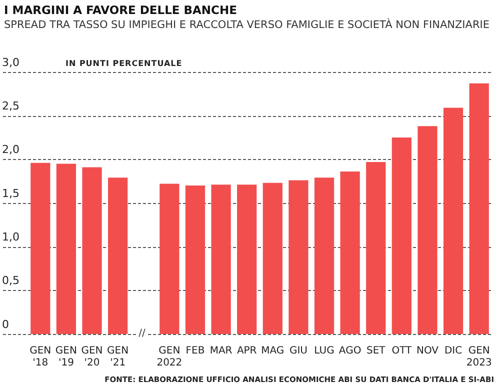 This screenshot has height=389, width=500. I want to click on x-tick-label: GEN 2022, so click(169, 357).